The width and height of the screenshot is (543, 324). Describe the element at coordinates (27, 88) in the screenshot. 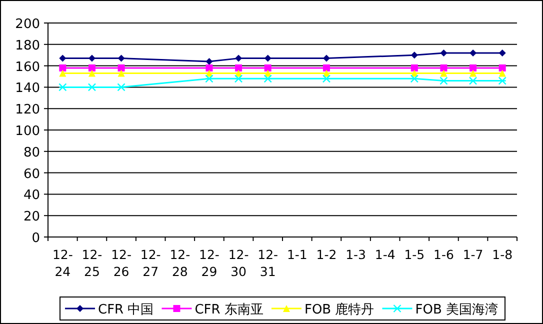

I see `y-tick-label: 140` at that location.